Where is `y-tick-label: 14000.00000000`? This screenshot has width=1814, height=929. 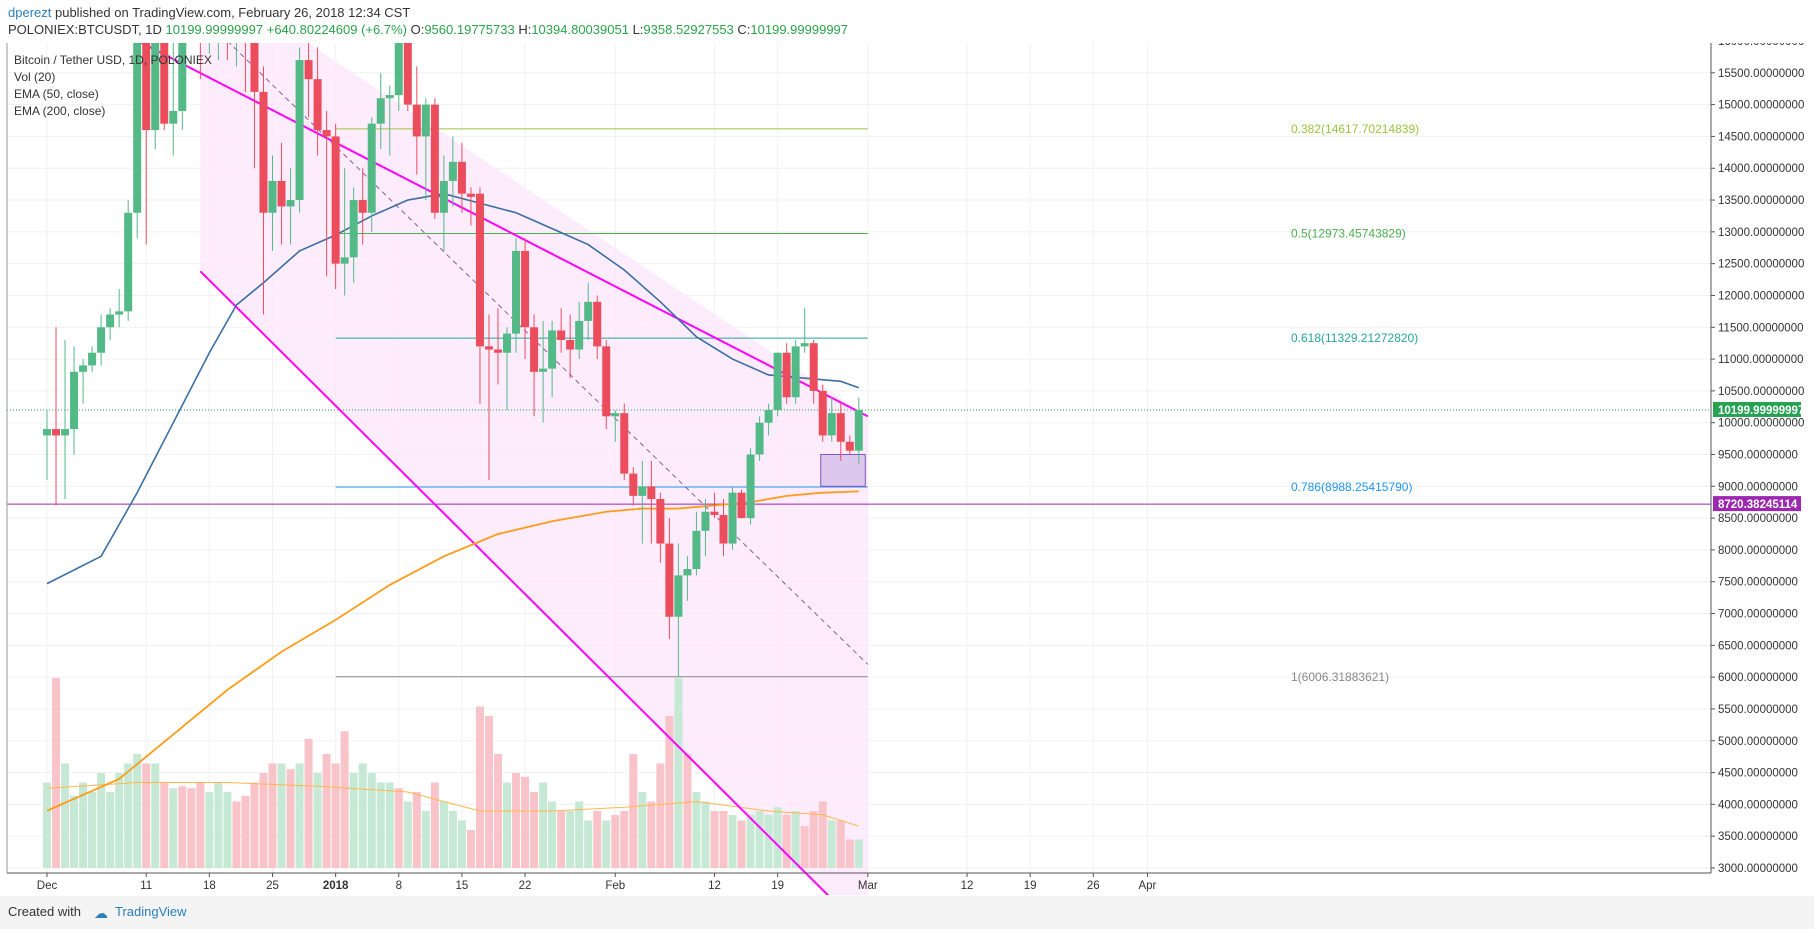
y-tick-label: 14000.00000000 is located at coordinates (1761, 169).